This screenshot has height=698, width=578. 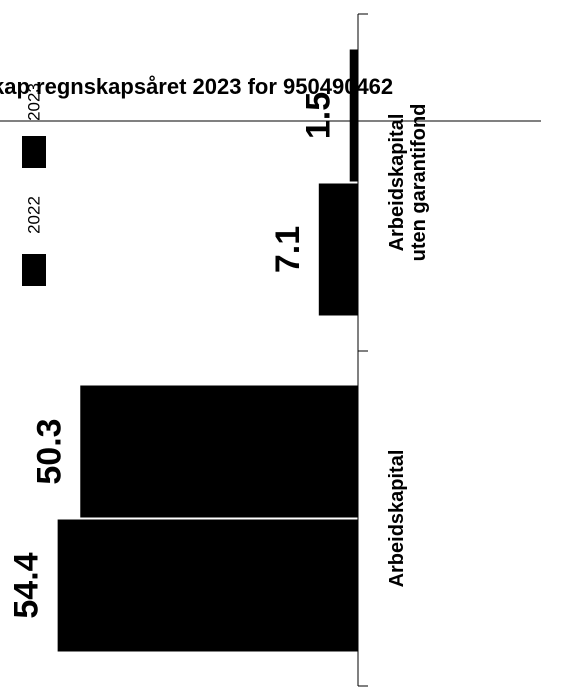 I want to click on legend-label-2023: 2023, so click(x=34, y=102).